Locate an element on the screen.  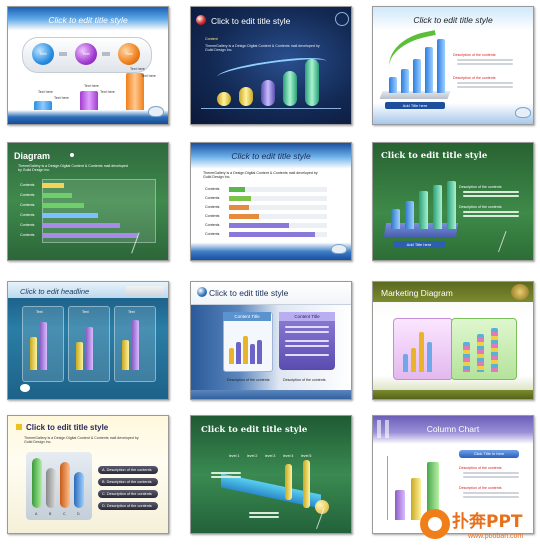
slide-thumbnail-7: Click to edit headline Text Text Text is located at coordinates (88, 340).